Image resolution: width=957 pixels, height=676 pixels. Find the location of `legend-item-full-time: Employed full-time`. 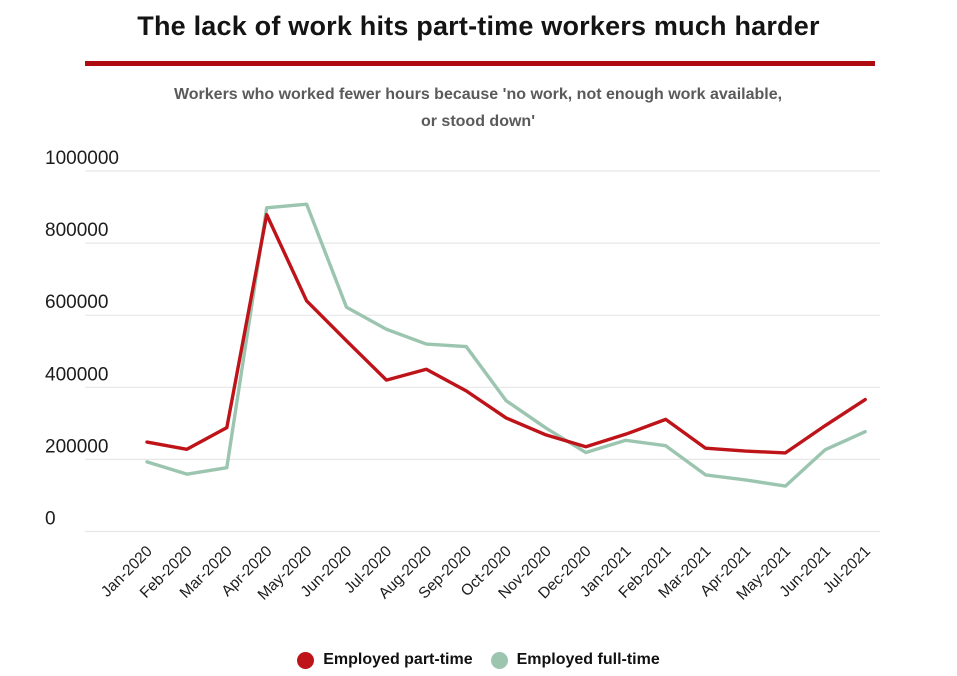

legend-item-full-time: Employed full-time is located at coordinates (575, 660).